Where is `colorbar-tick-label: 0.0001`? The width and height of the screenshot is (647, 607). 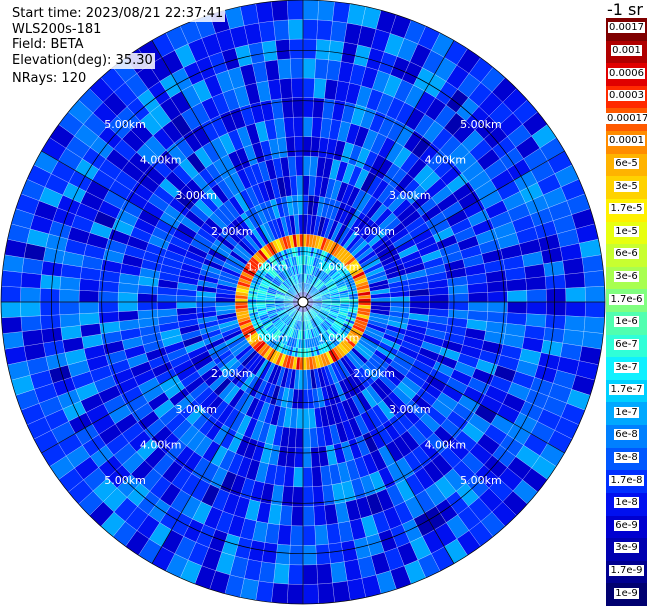
colorbar-tick-label: 0.0001 is located at coordinates (626, 141).